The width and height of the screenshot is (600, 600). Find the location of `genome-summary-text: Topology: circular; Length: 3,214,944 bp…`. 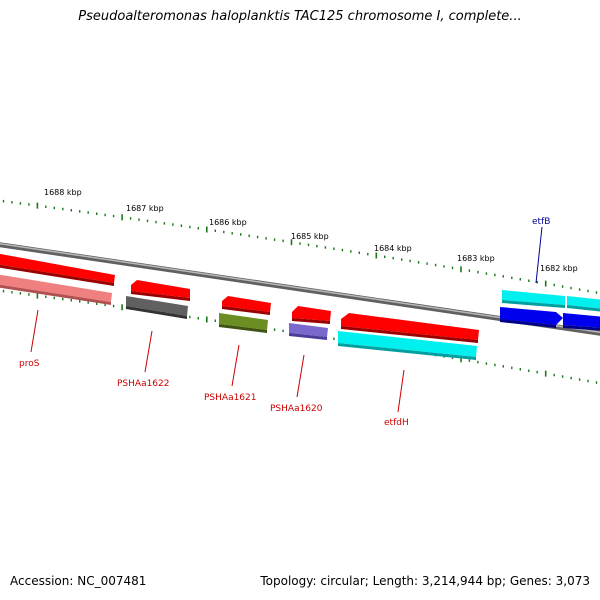

genome-summary-text: Topology: circular; Length: 3,214,944 bp… is located at coordinates (425, 581).